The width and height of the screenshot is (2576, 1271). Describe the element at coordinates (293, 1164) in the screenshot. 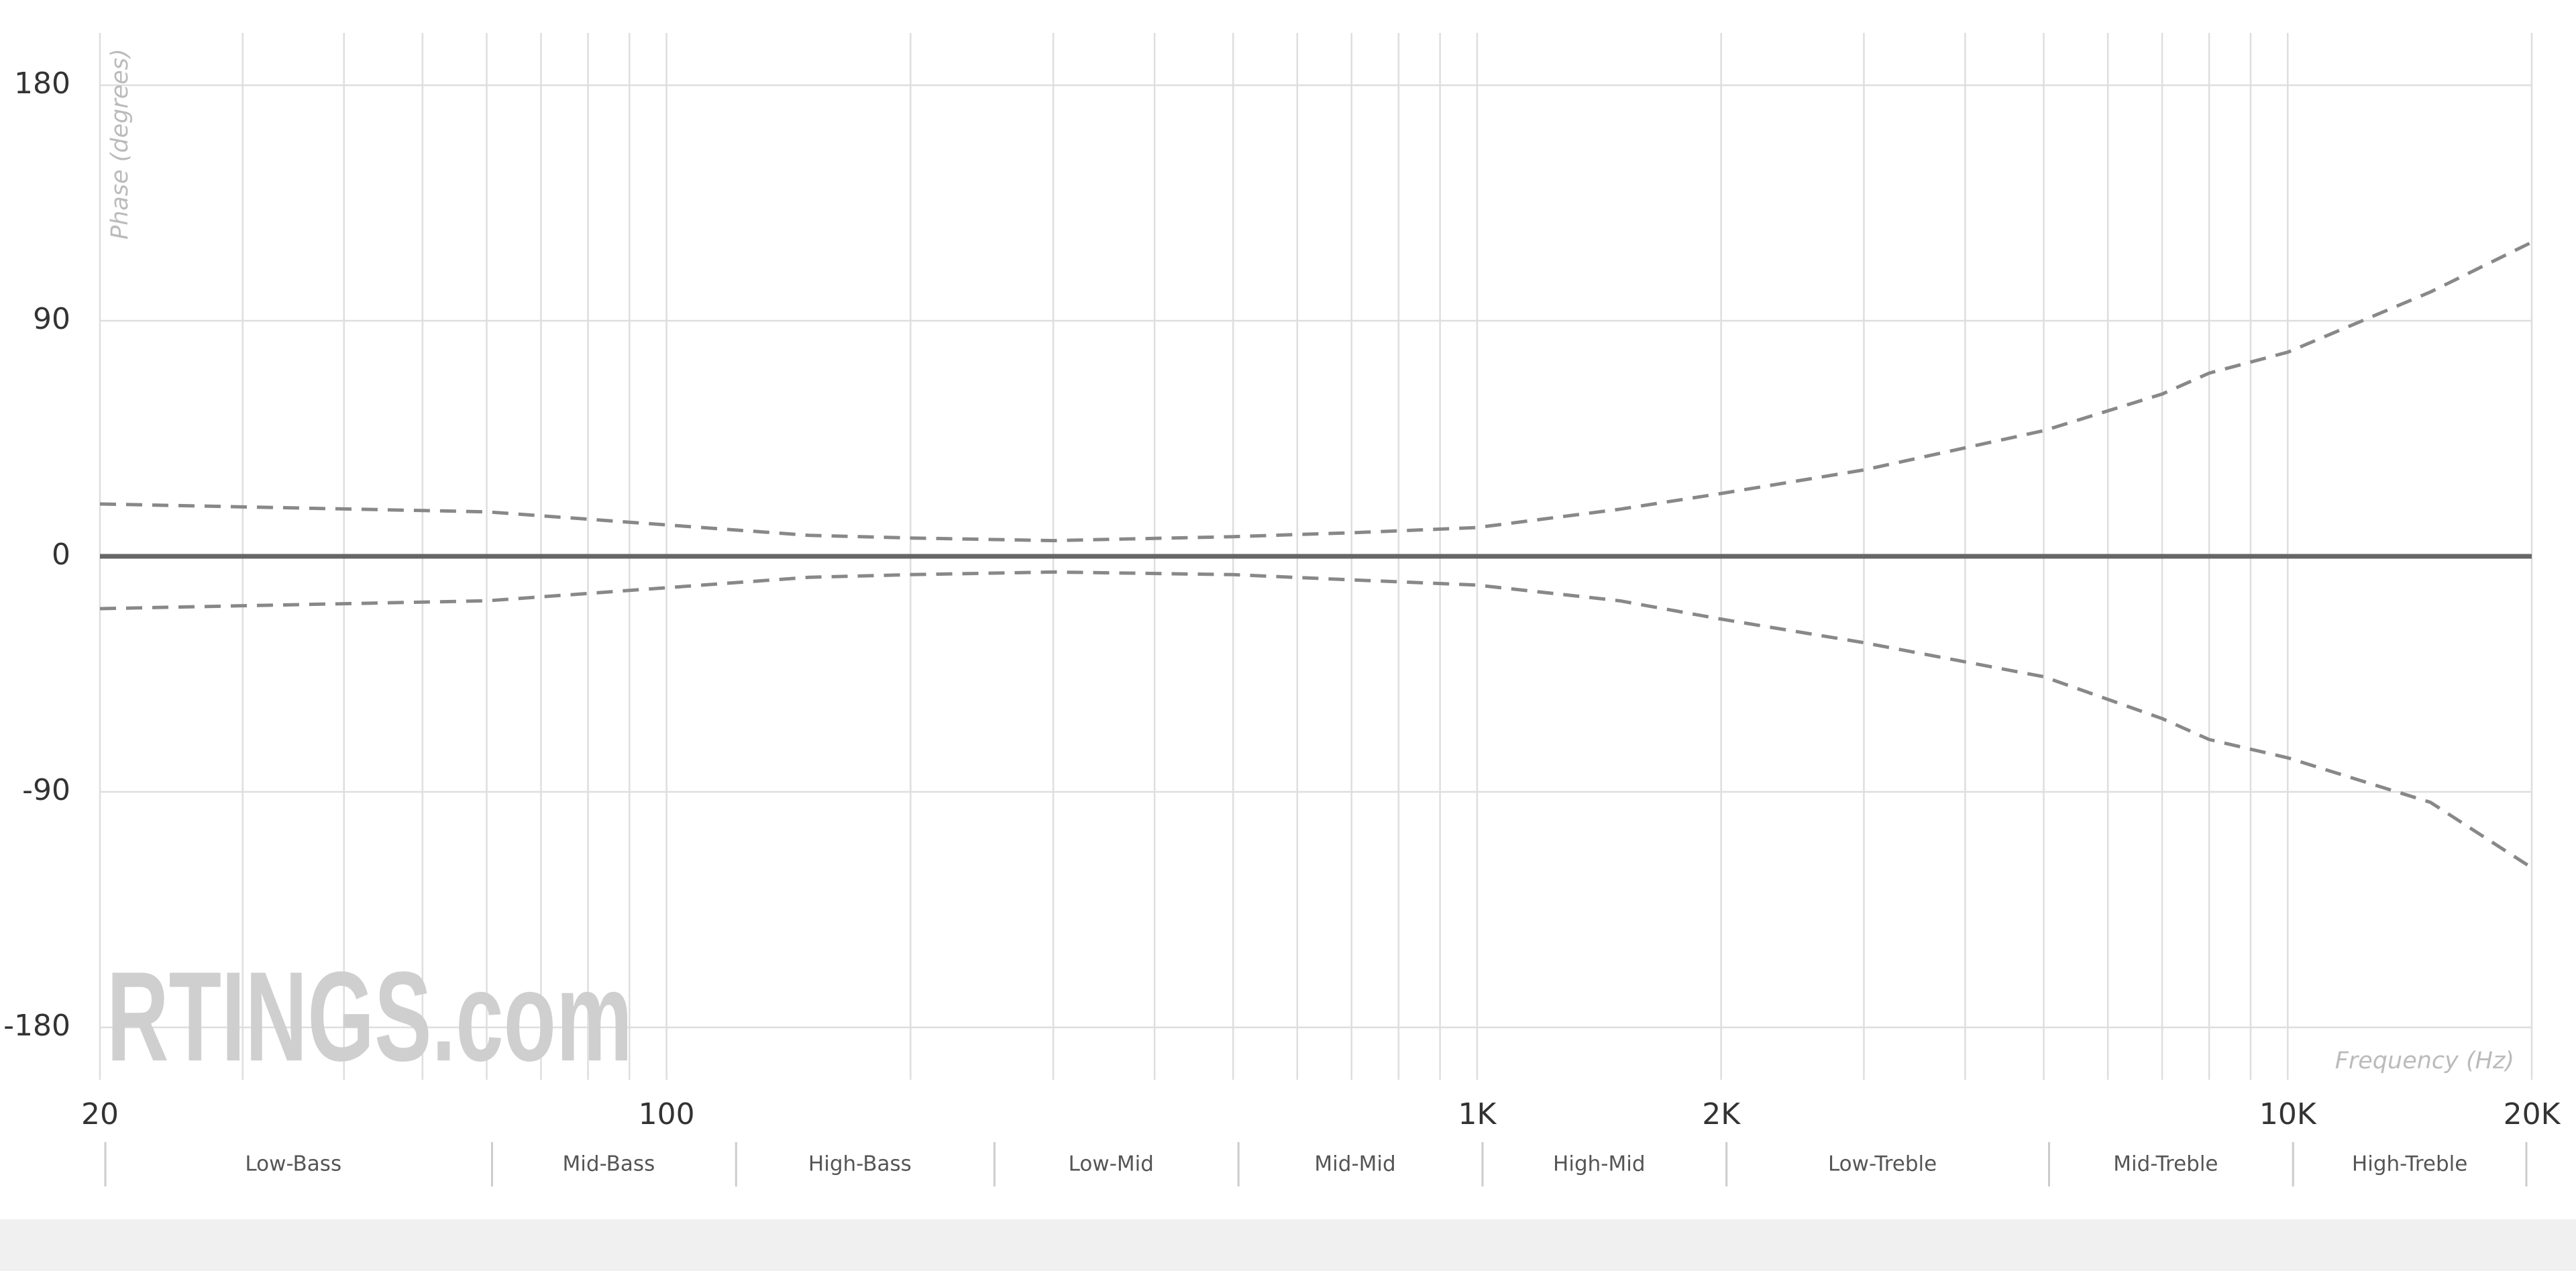

I see `band-label: Low-Bass` at that location.